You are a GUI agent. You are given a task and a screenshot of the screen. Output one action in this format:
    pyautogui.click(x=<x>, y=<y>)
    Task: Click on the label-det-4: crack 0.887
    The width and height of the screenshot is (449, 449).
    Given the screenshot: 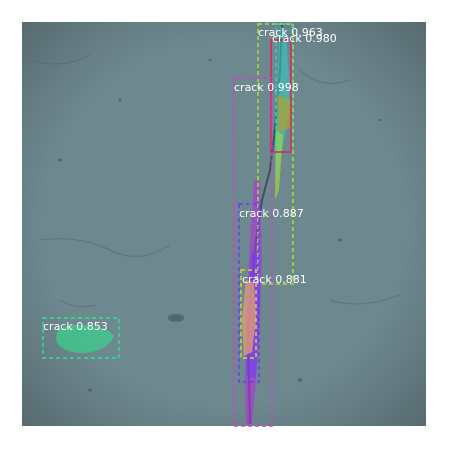 What is the action you would take?
    pyautogui.click(x=271, y=213)
    